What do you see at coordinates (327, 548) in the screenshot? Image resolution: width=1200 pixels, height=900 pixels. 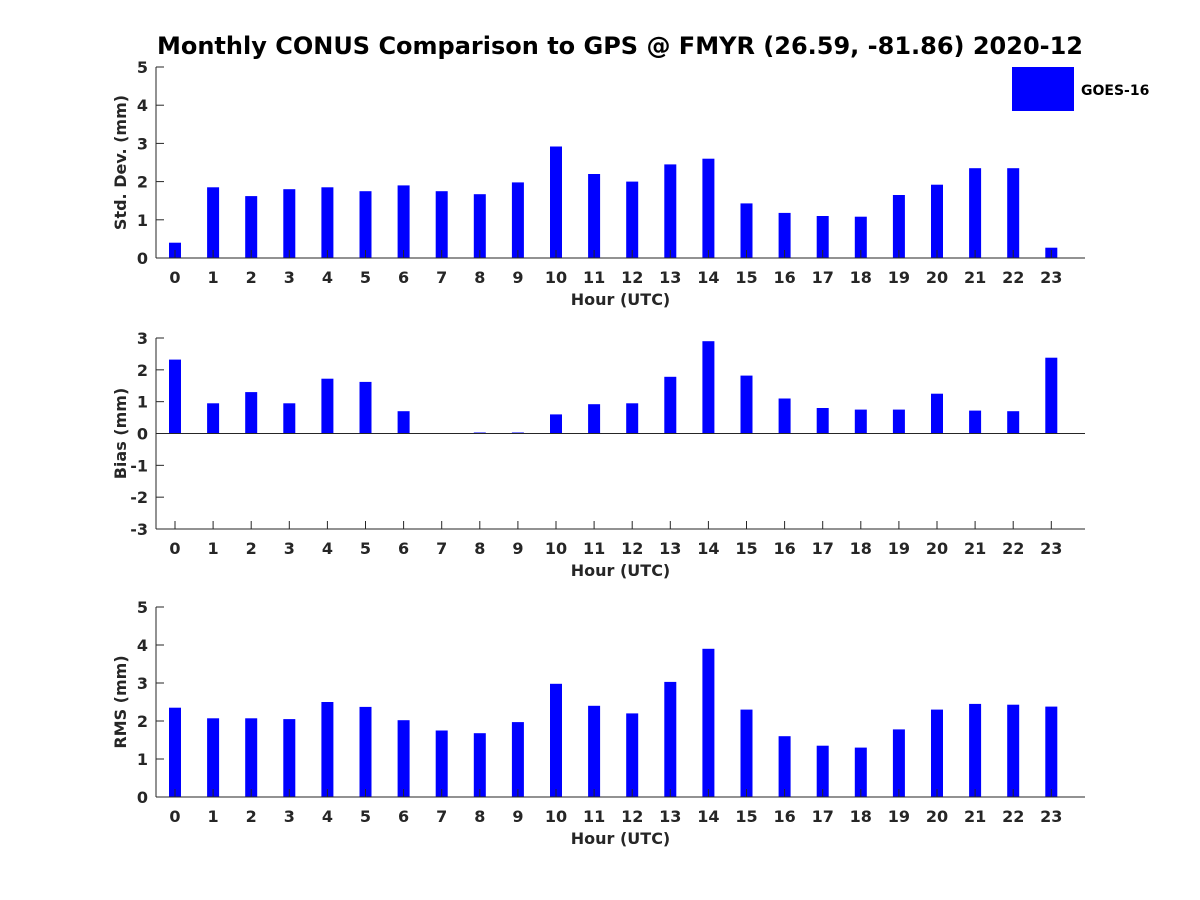 I see `x-tick-label: 4` at bounding box center [327, 548].